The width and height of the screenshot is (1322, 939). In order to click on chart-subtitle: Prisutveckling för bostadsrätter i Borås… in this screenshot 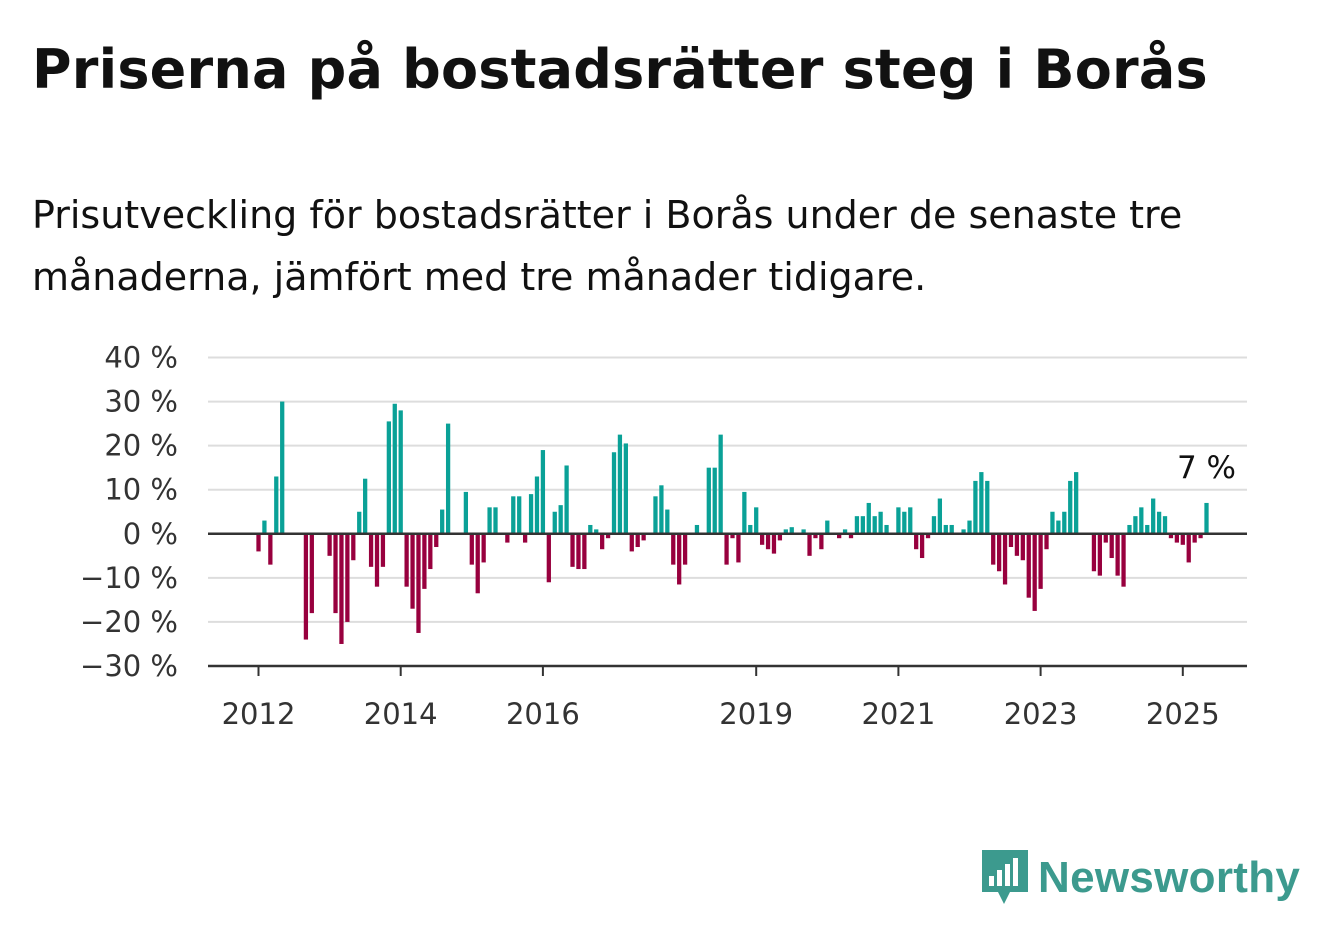, I will do `click(607, 246)`.